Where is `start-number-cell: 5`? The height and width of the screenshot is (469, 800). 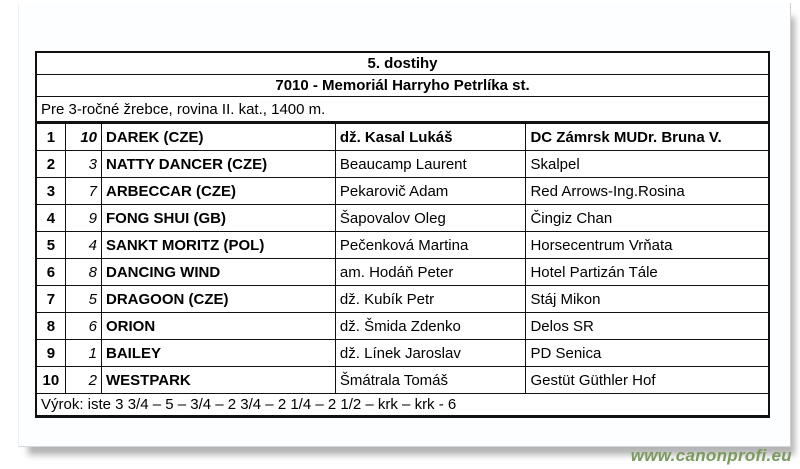
start-number-cell: 5 is located at coordinates (83, 299).